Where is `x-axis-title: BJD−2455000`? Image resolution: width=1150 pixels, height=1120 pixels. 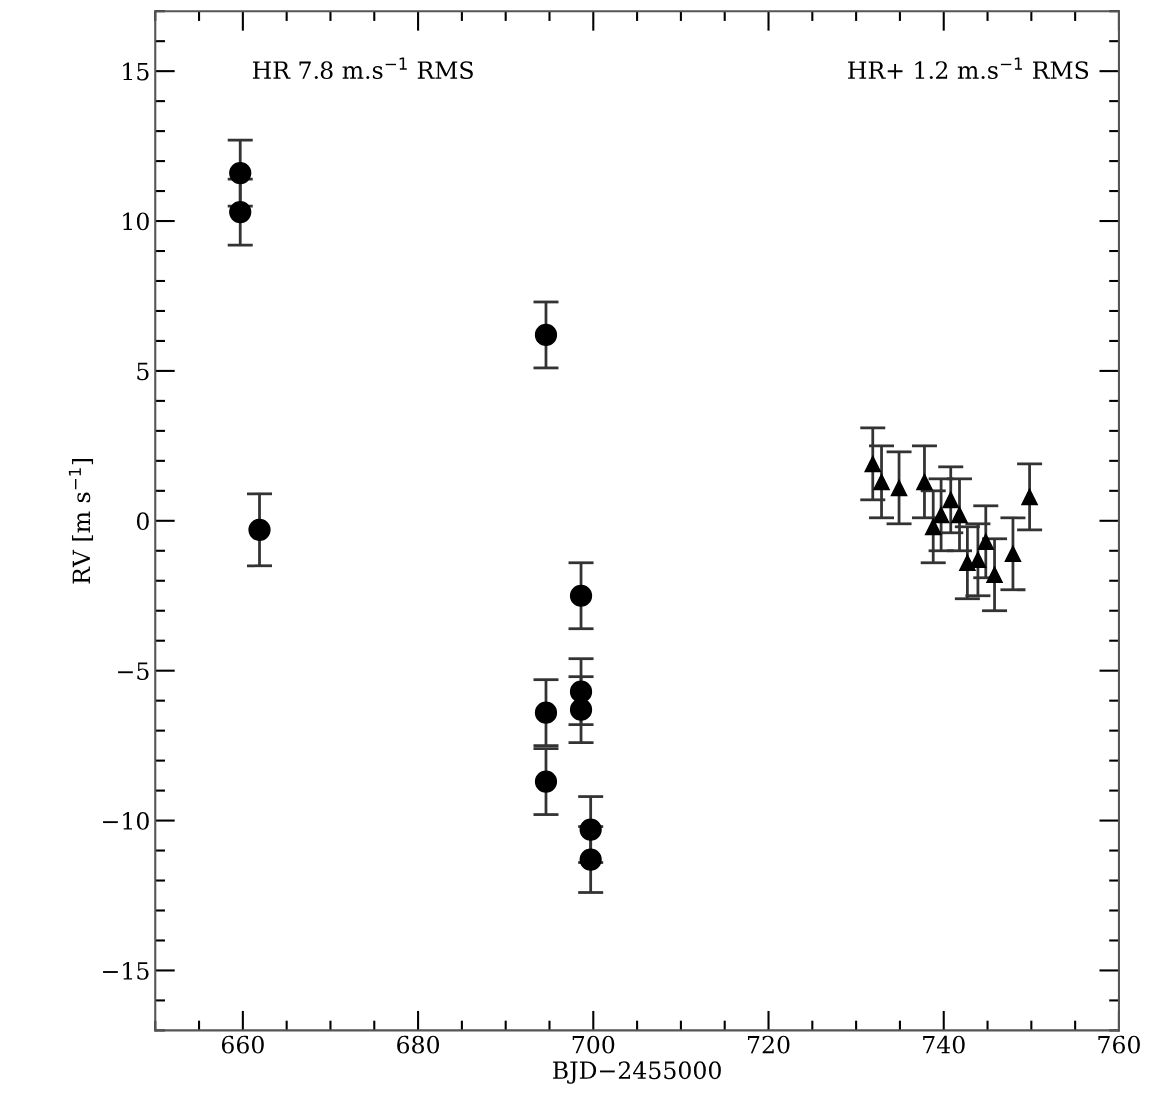 x-axis-title: BJD−2455000 is located at coordinates (637, 1072).